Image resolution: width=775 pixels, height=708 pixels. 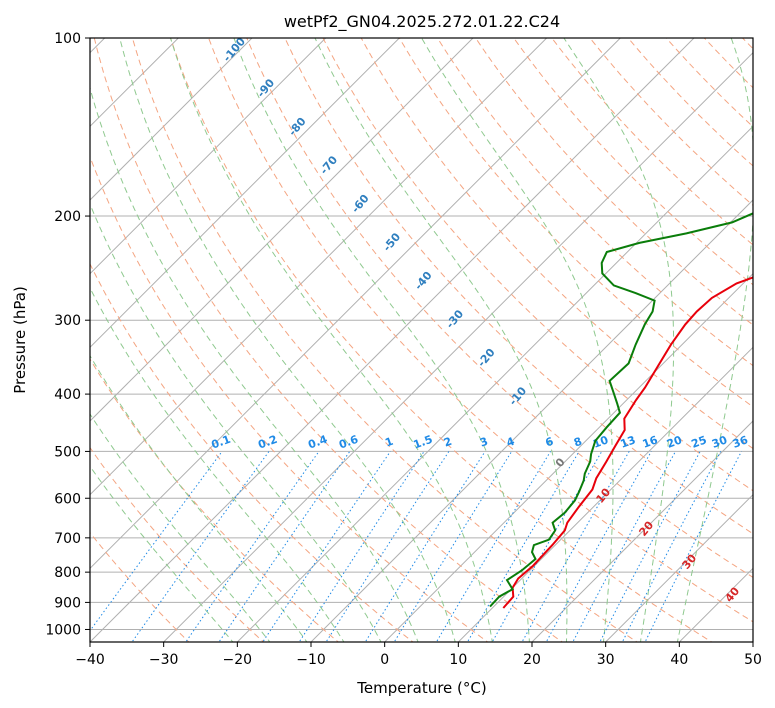 I want to click on mixing-ratio-label: 16, so click(x=650, y=442).